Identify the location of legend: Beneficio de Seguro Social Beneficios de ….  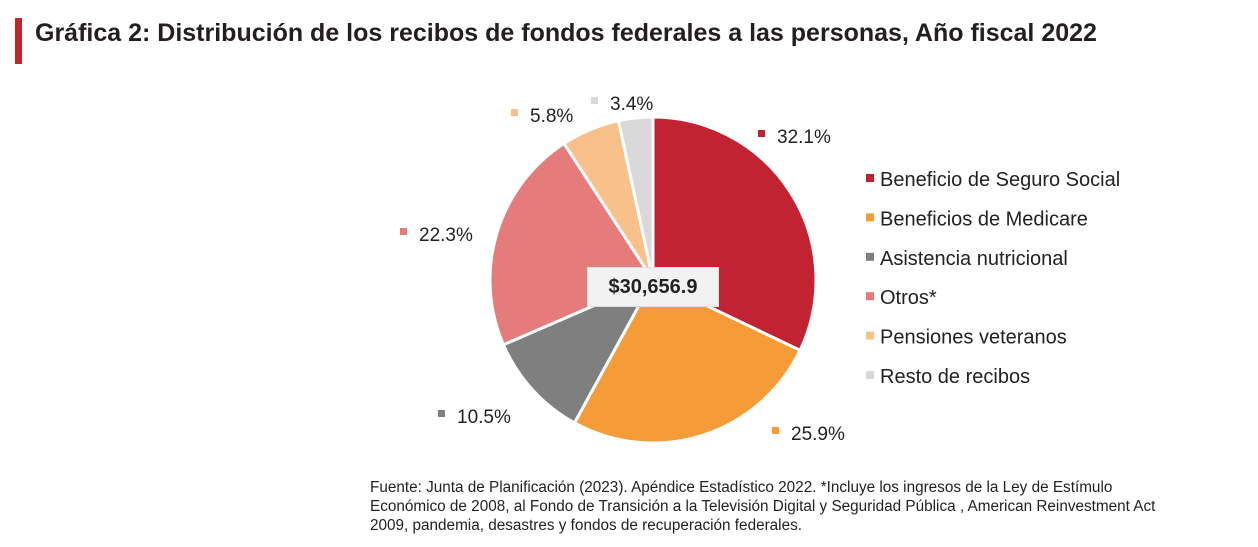
(993, 278).